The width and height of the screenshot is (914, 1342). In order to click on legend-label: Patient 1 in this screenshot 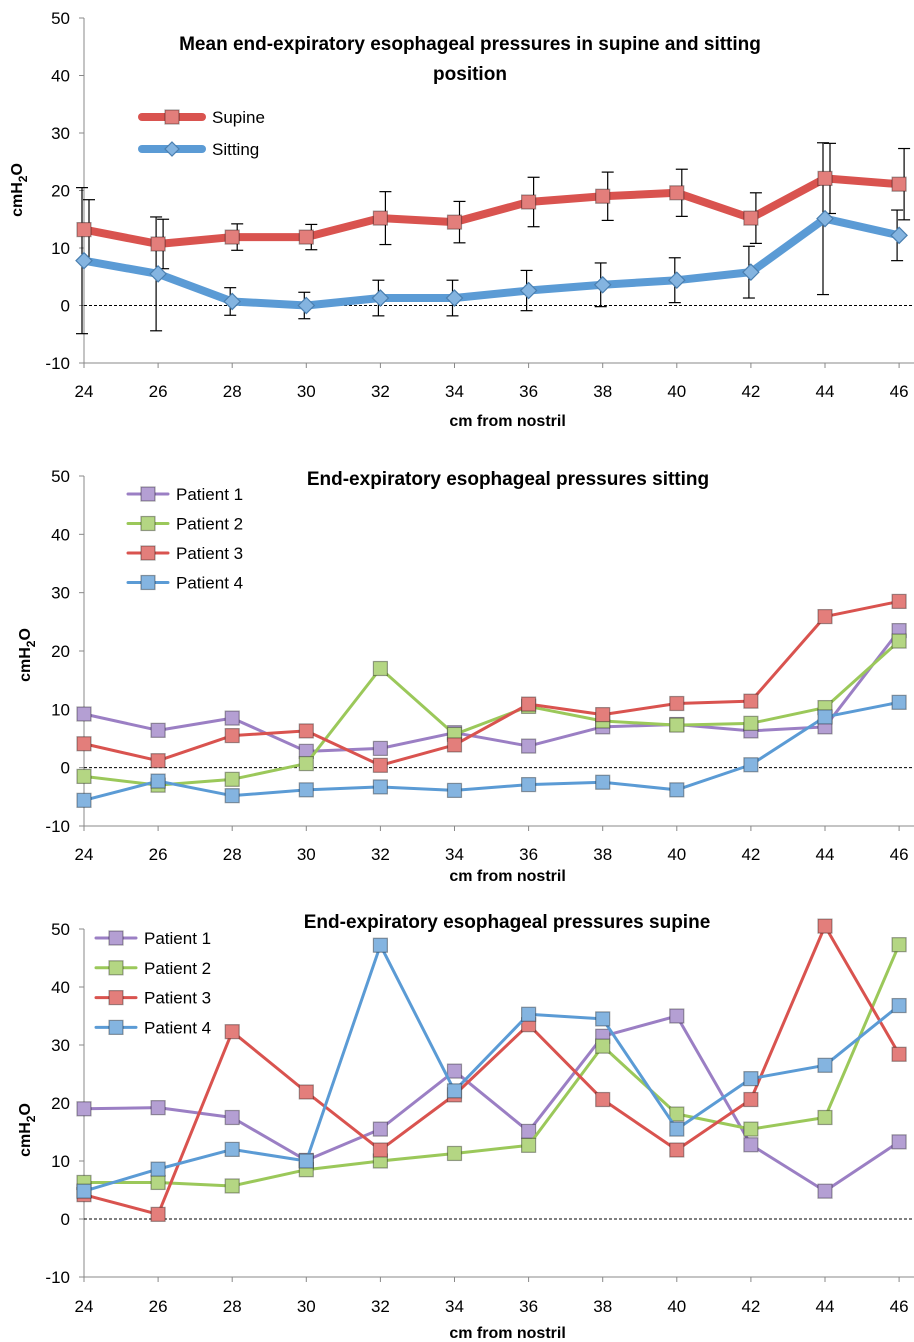, I will do `click(177, 938)`.